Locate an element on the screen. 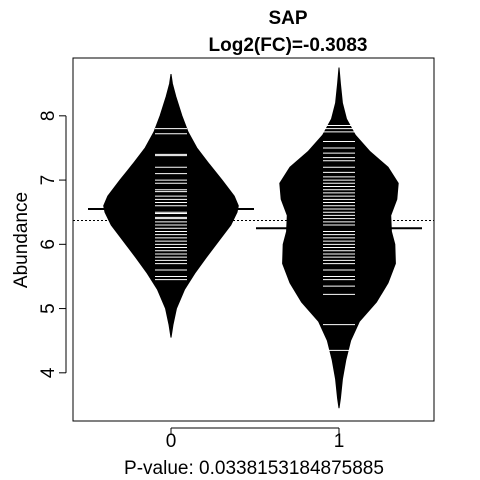 The height and width of the screenshot is (480, 480). y-tick-label-7: 7 is located at coordinates (48, 180).